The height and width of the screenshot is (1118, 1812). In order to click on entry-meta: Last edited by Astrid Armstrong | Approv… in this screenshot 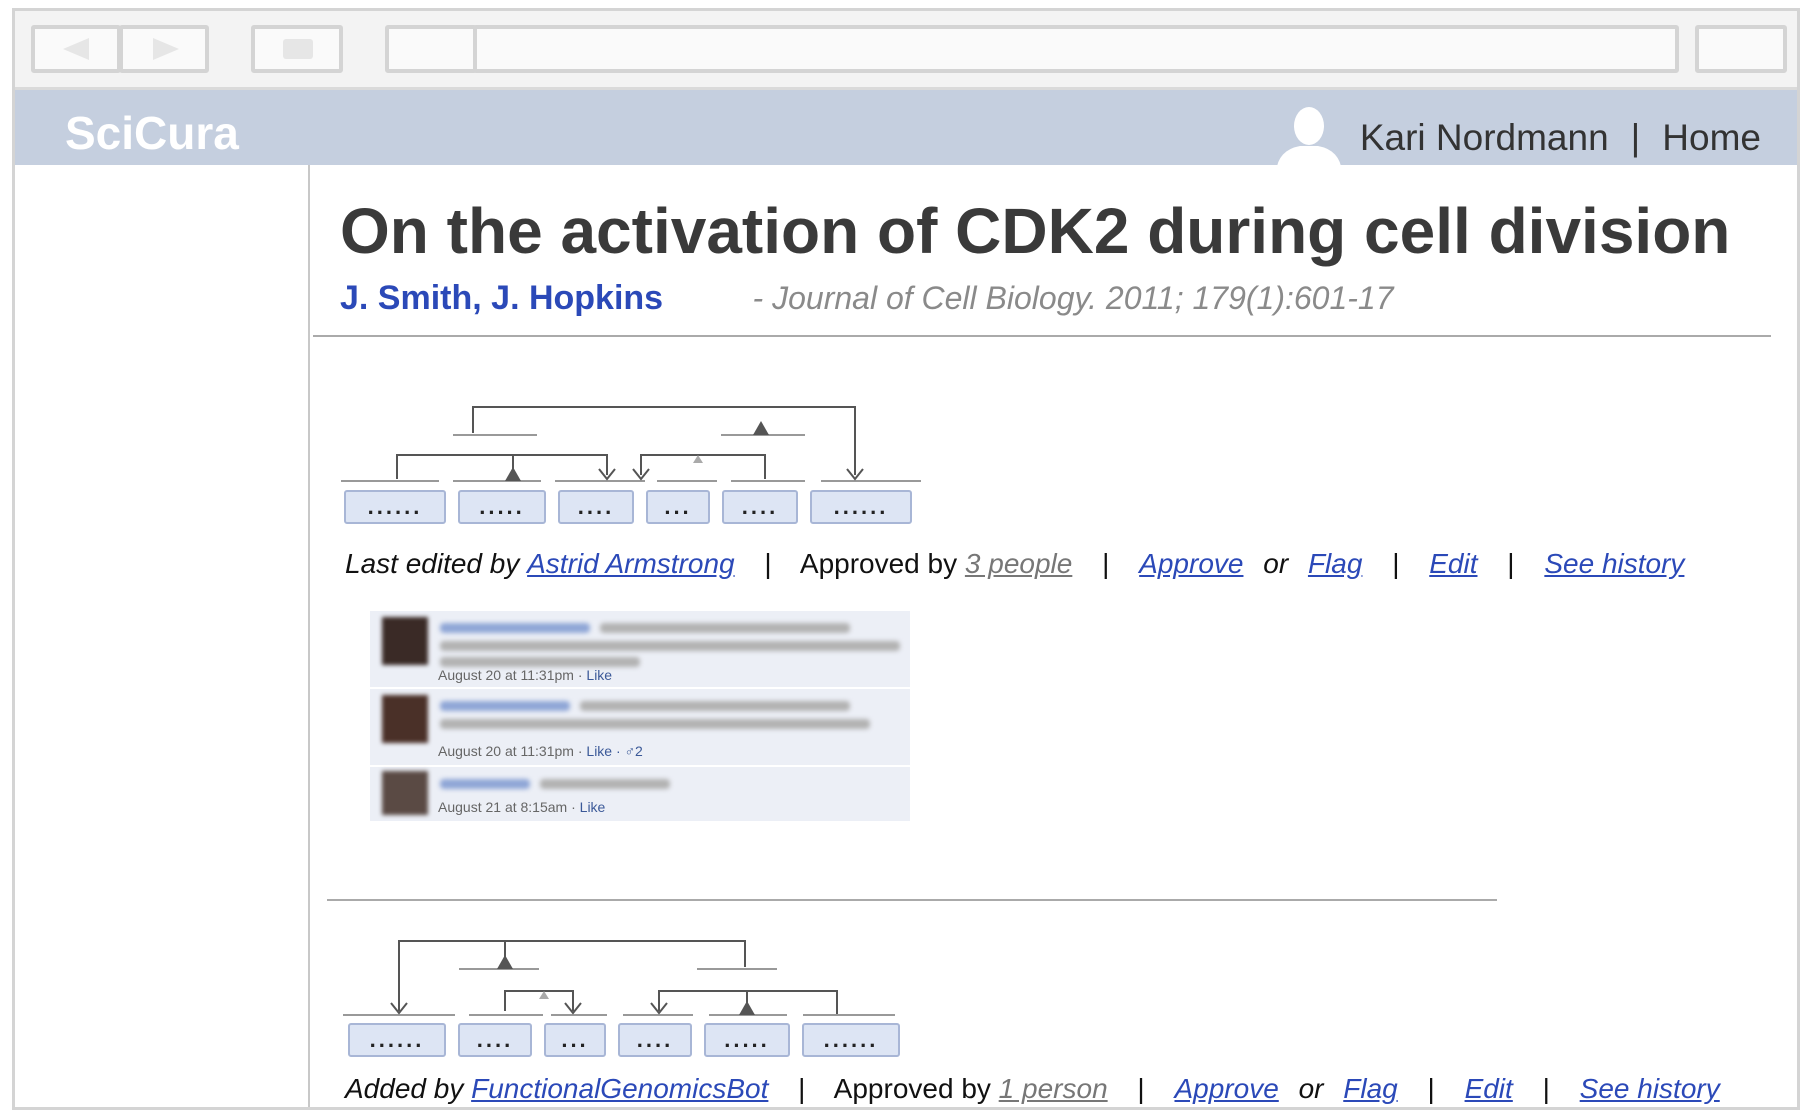, I will do `click(1014, 564)`.